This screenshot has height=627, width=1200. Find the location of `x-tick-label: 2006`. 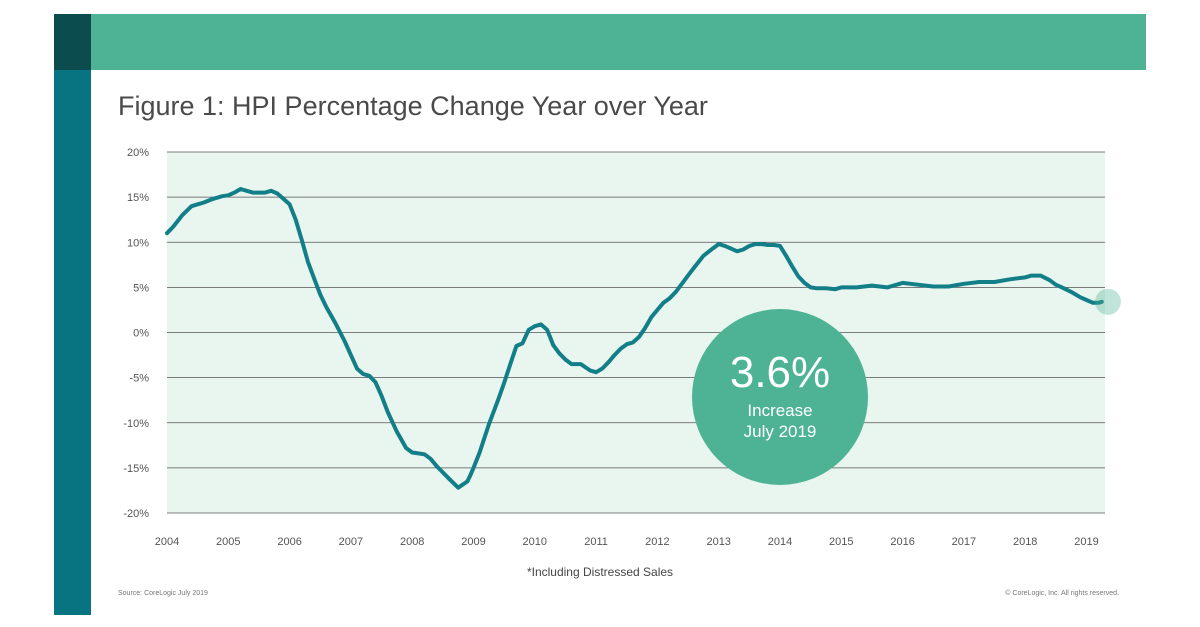

x-tick-label: 2006 is located at coordinates (289, 542).